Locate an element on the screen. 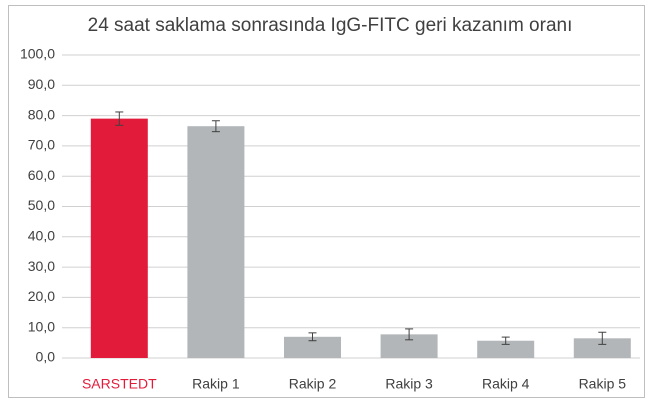 This screenshot has height=402, width=651. y-tick-label: 100,0 is located at coordinates (37, 54).